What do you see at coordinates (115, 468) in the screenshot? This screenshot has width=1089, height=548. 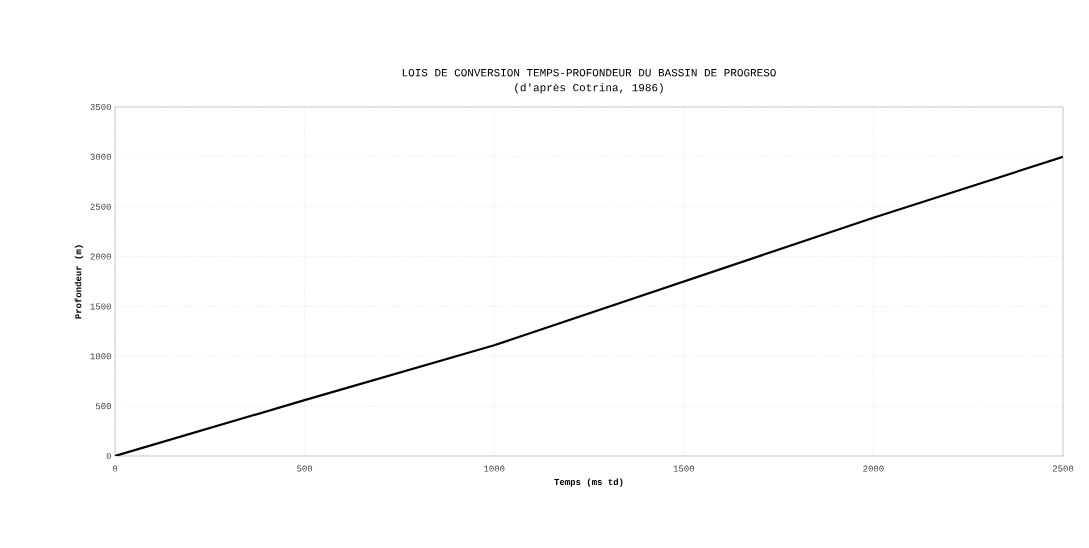 I see `x-tick-label: 0` at bounding box center [115, 468].